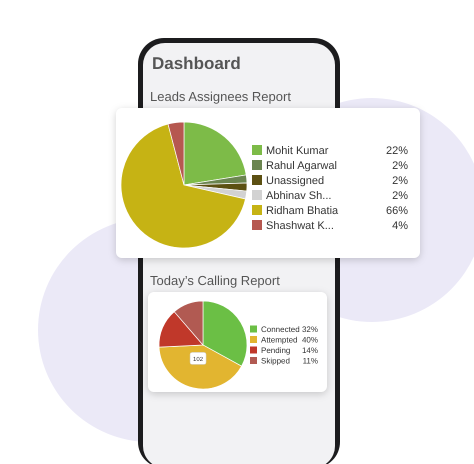  What do you see at coordinates (275, 350) in the screenshot?
I see `legend-label: Pending` at bounding box center [275, 350].